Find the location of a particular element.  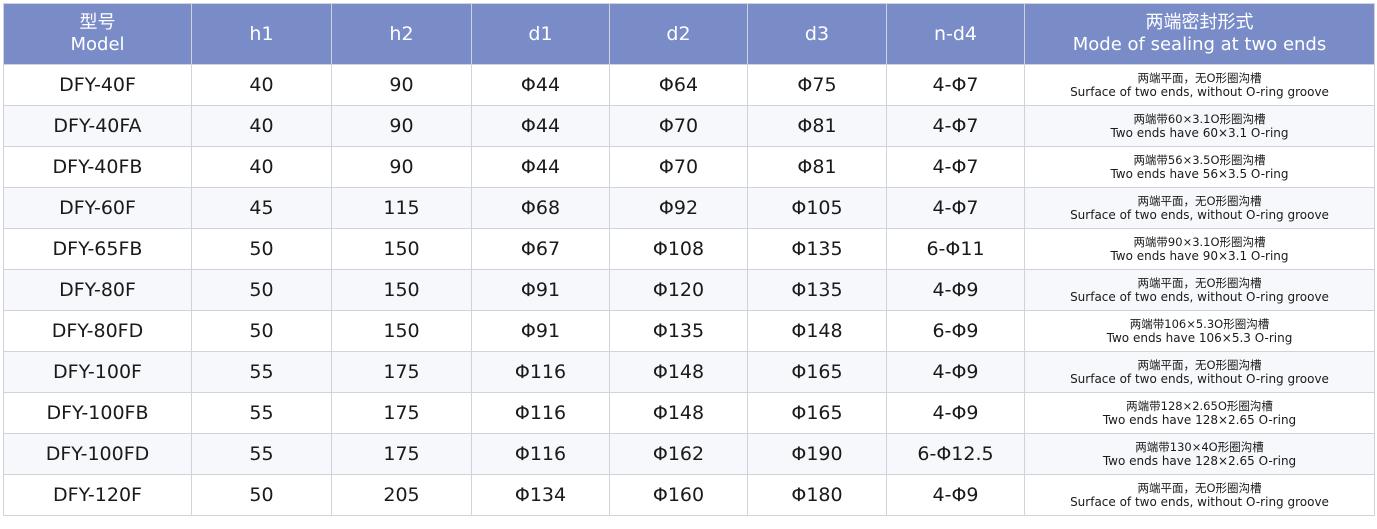

seal-cn-text: 两端带128×2.65O形圈沟槽 is located at coordinates (1199, 406).